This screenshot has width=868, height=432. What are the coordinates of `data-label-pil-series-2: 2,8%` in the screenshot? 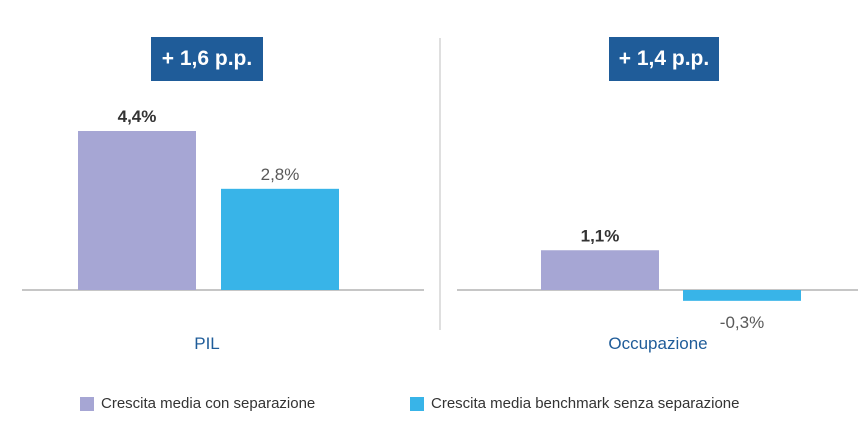 It's located at (280, 174).